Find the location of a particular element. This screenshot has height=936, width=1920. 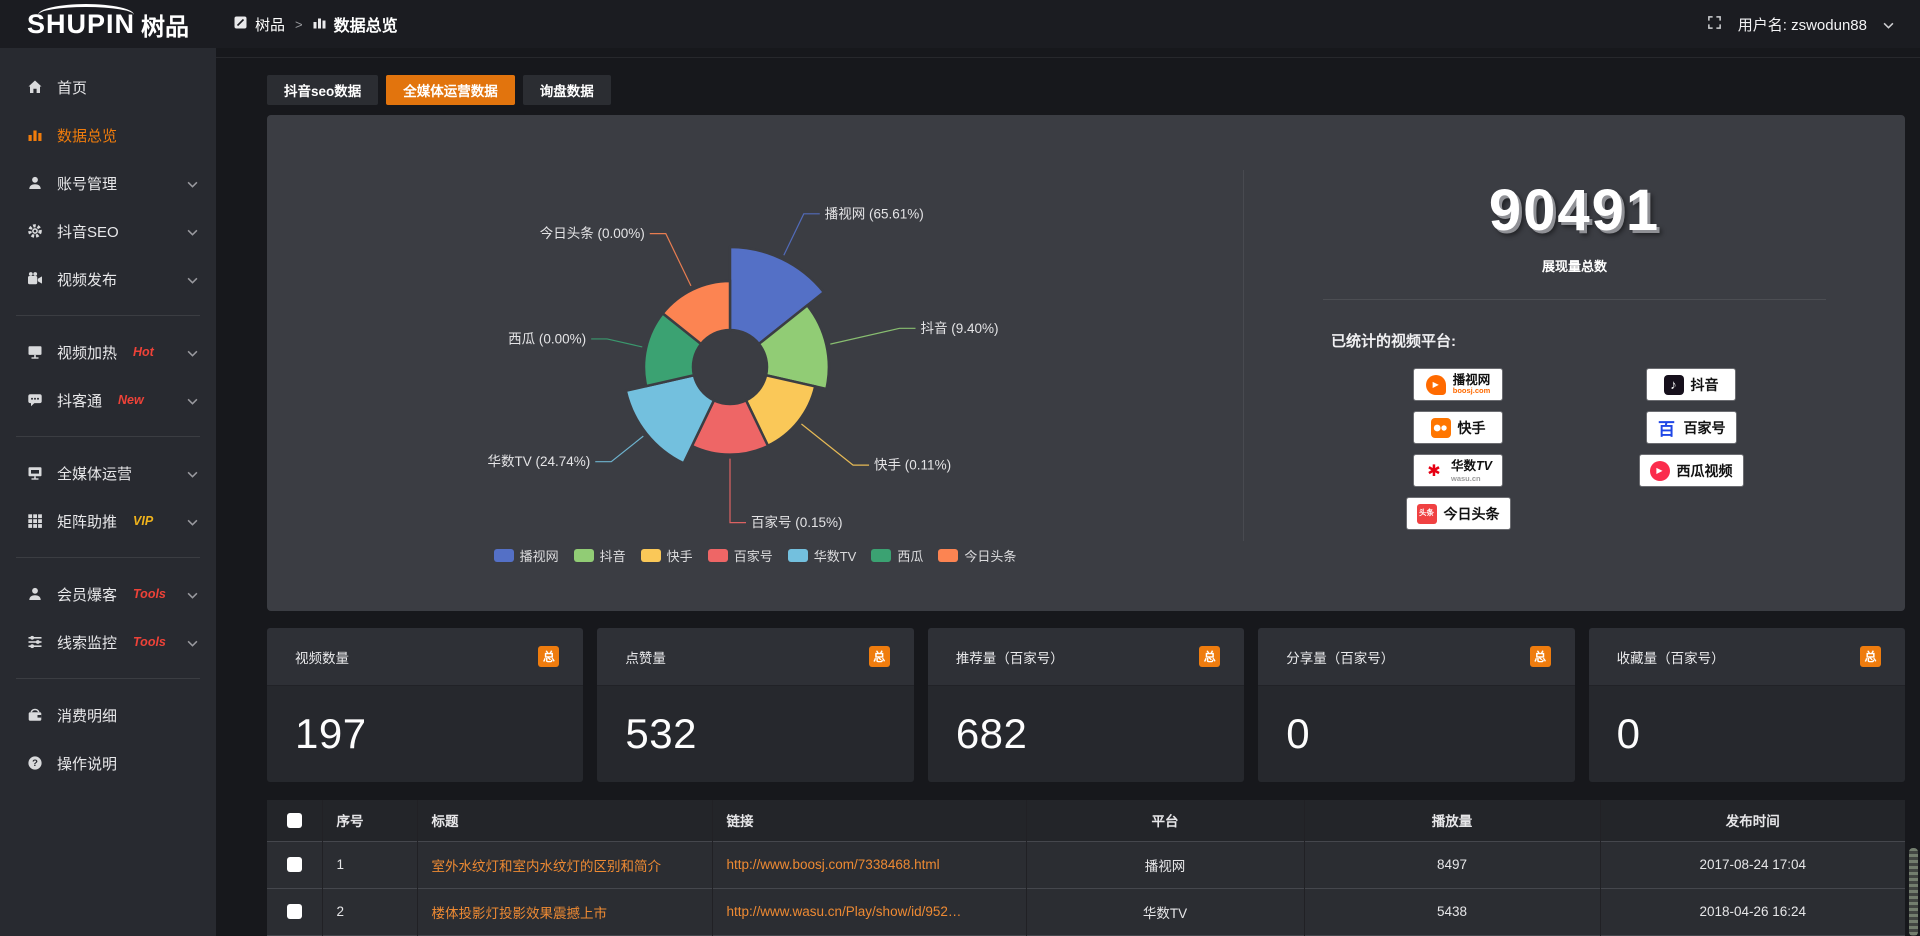

boosj-logo-icon: ▶ is located at coordinates (1435, 384).